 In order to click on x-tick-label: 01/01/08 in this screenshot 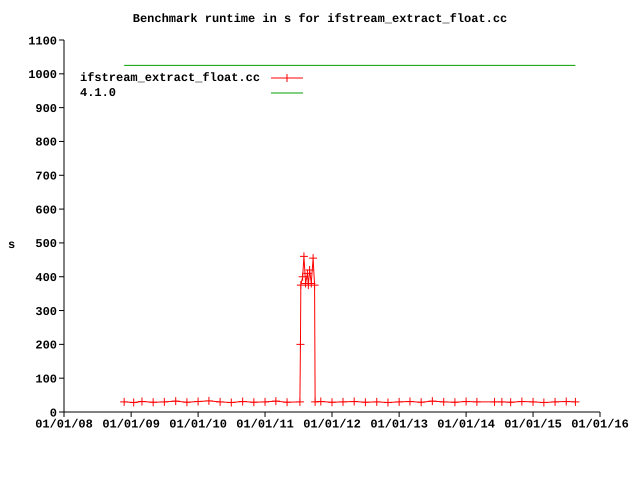, I will do `click(64, 425)`.